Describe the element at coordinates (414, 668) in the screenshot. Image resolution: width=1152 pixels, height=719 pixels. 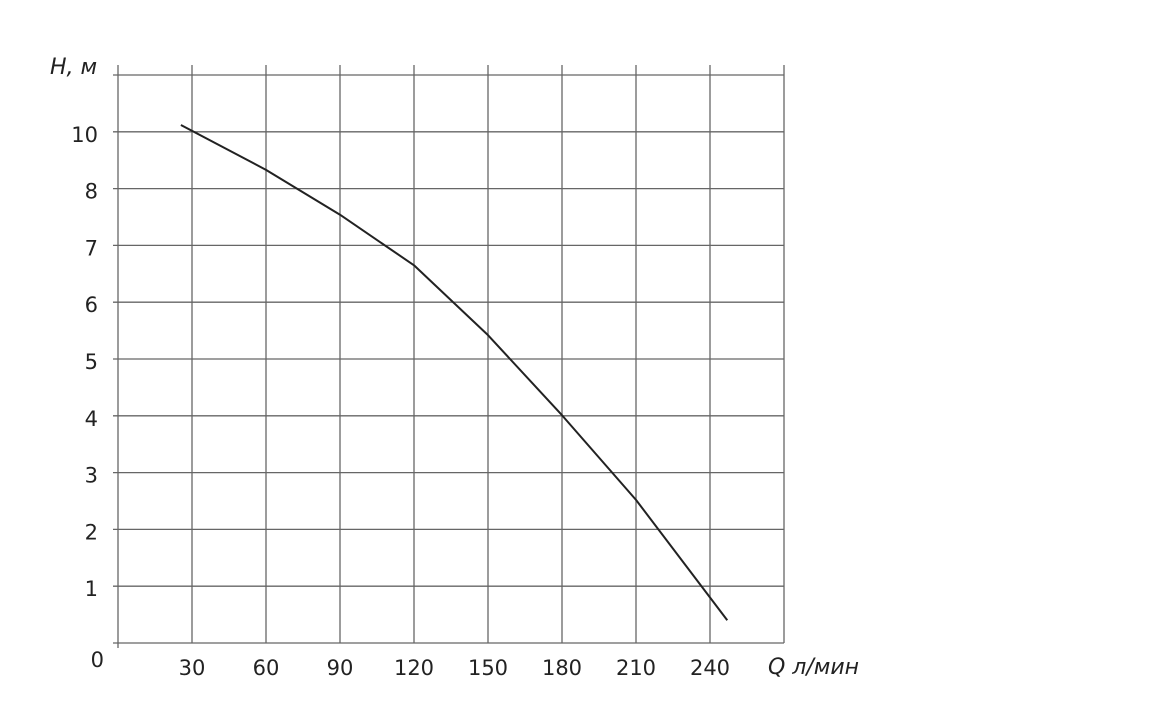
I see `x-tick-label: 120` at that location.